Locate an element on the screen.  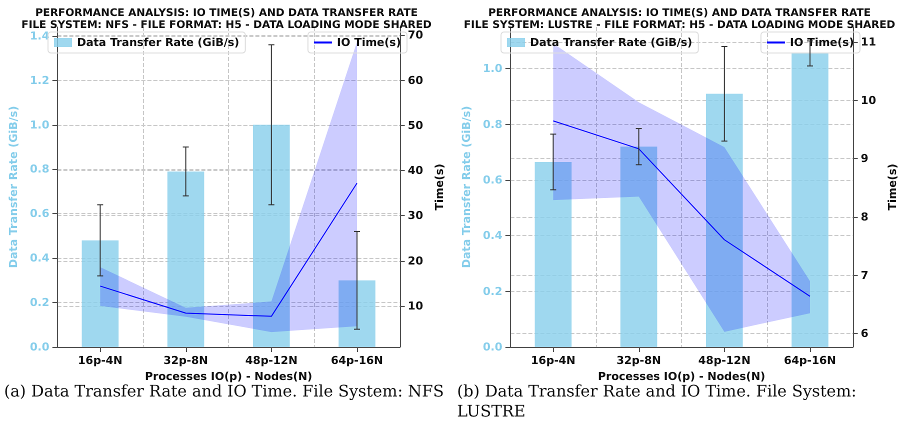
text: (b) Data Transfer Rate and IO Time. File System: LUSTRE is located at coordinates (659, 401).